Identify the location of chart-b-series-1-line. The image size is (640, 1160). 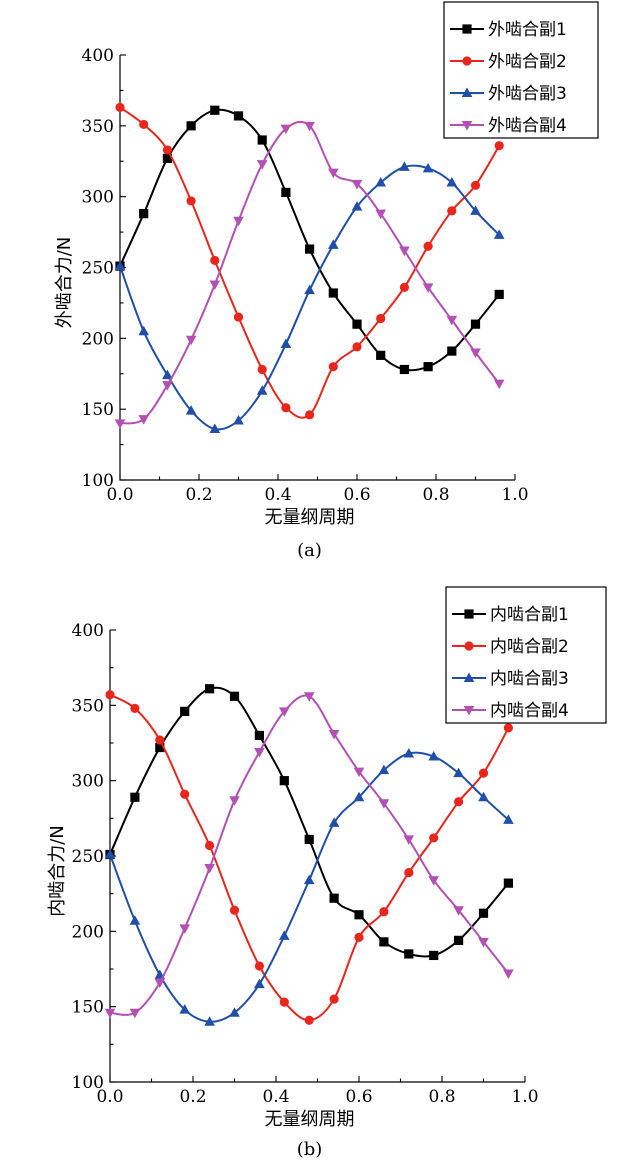
(309, 822).